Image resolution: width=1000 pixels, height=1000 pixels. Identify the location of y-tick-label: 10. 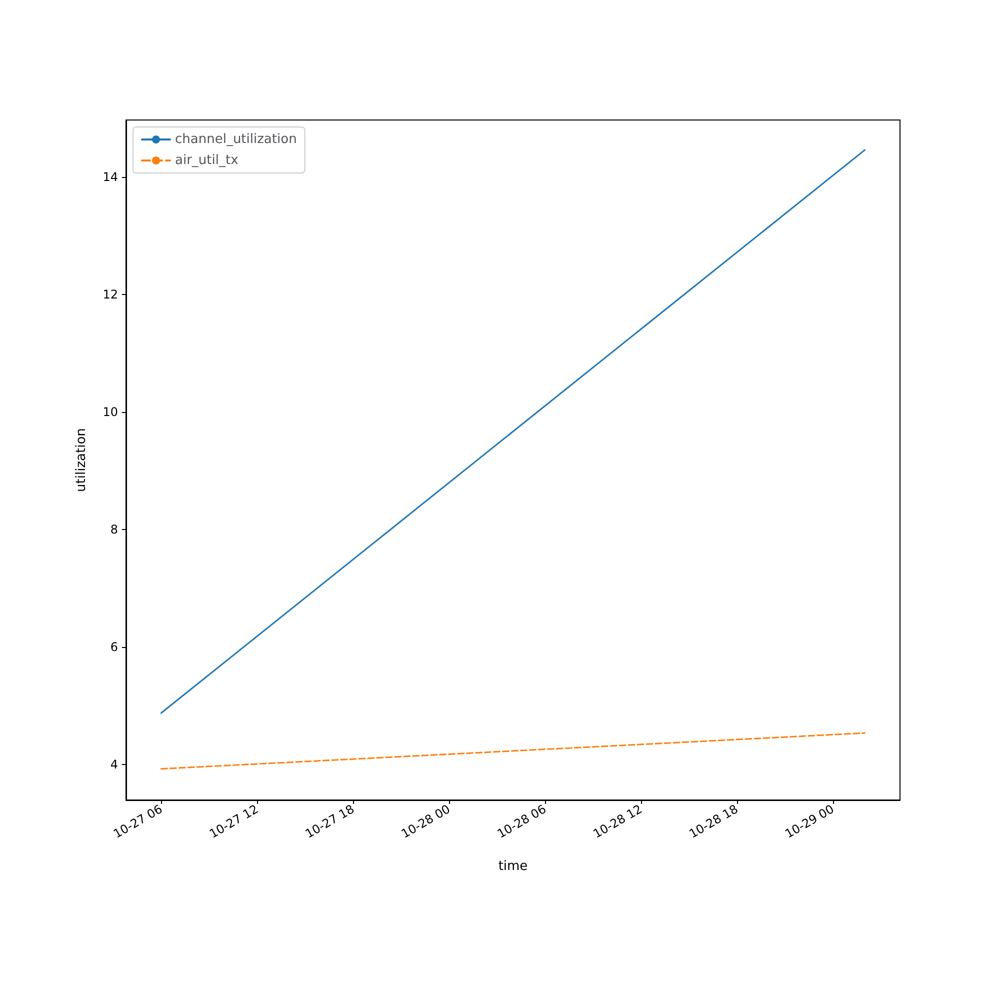
(110, 412).